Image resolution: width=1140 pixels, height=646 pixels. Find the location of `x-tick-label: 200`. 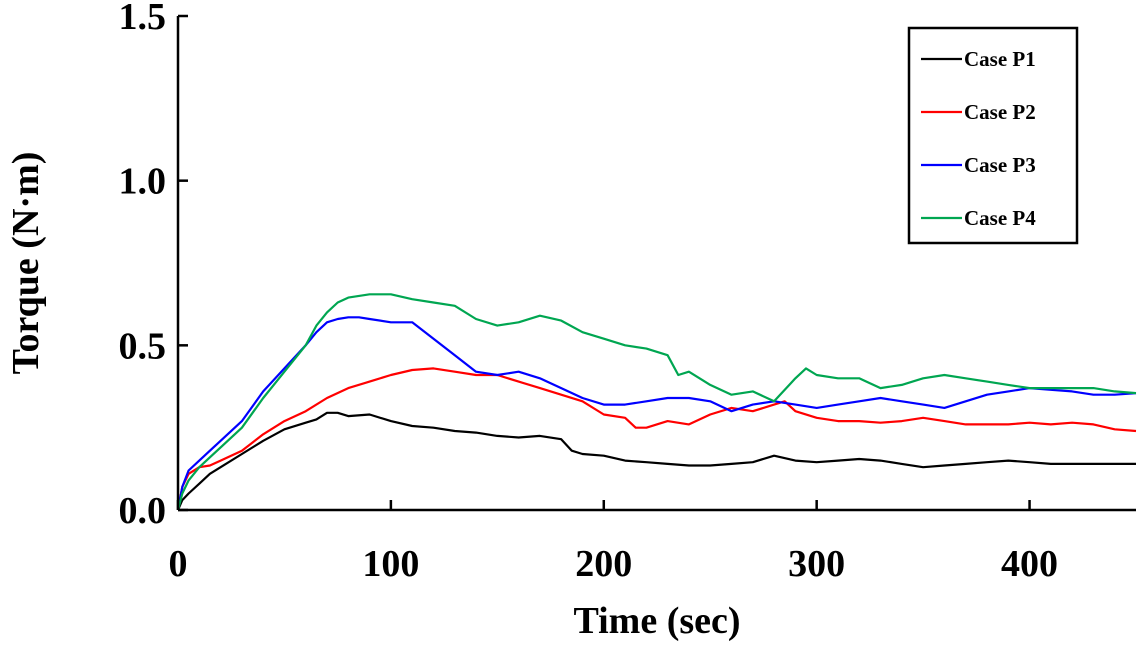

x-tick-label: 200 is located at coordinates (603, 564).